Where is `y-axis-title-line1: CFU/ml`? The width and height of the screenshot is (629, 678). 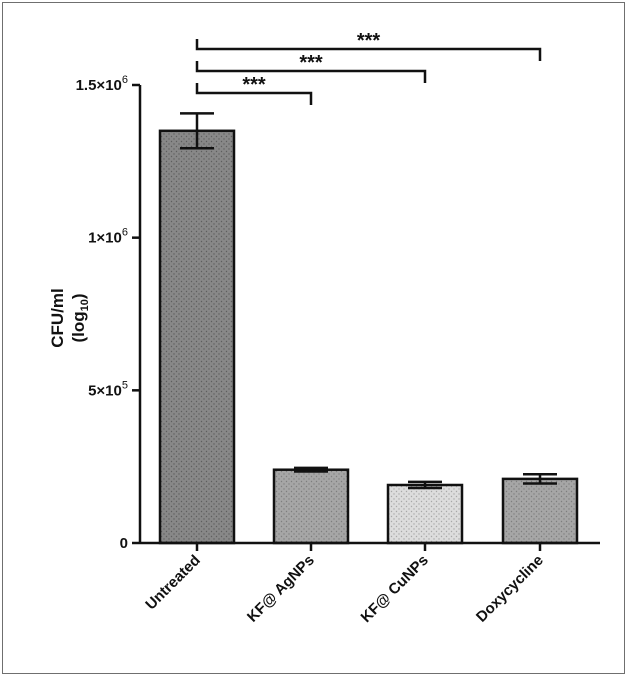 y-axis-title-line1: CFU/ml is located at coordinates (57, 318).